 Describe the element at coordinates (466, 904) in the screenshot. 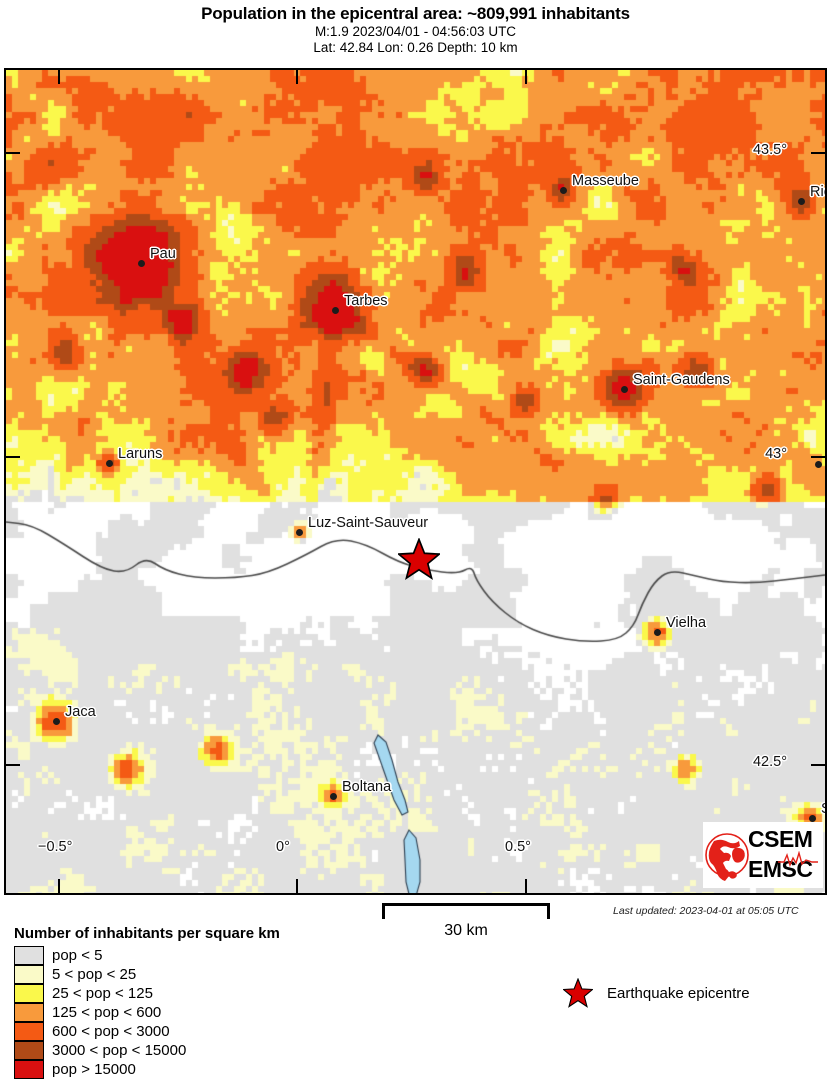

I see `scale-bar-line` at that location.